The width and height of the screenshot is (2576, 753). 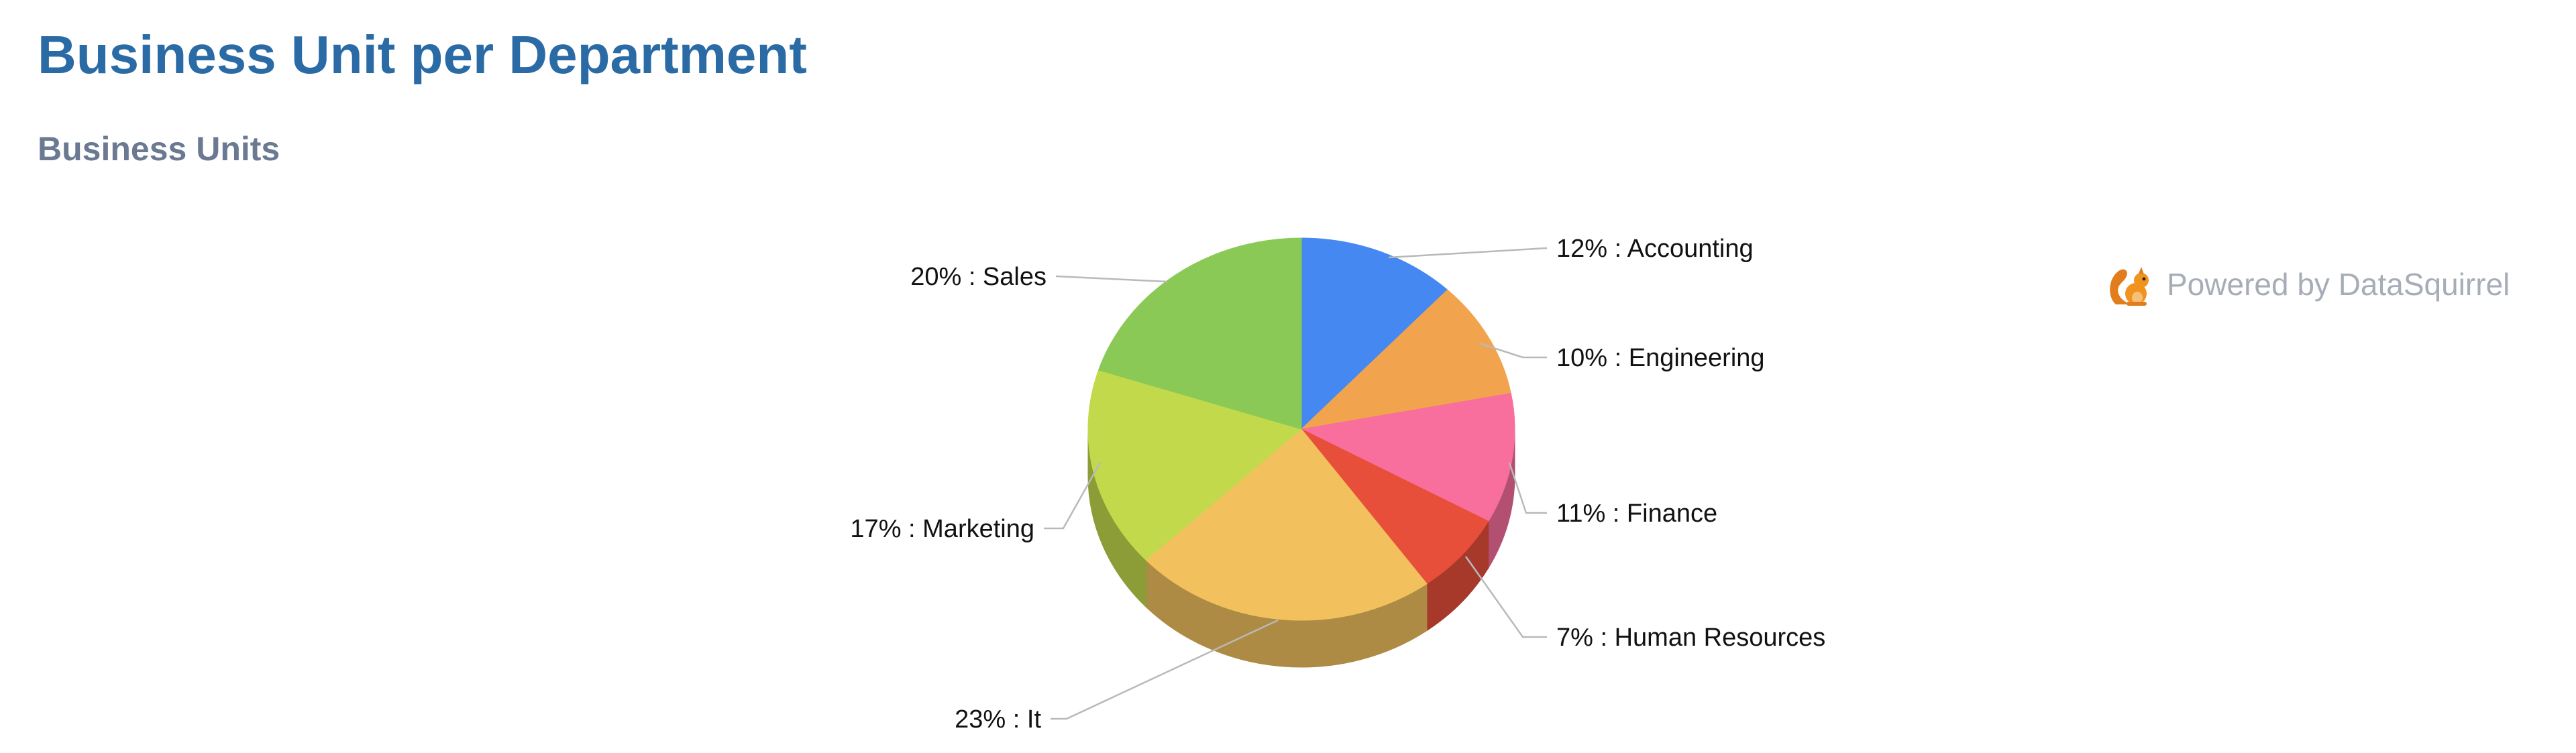 What do you see at coordinates (1195, 465) in the screenshot?
I see `pie-slice-marketing` at bounding box center [1195, 465].